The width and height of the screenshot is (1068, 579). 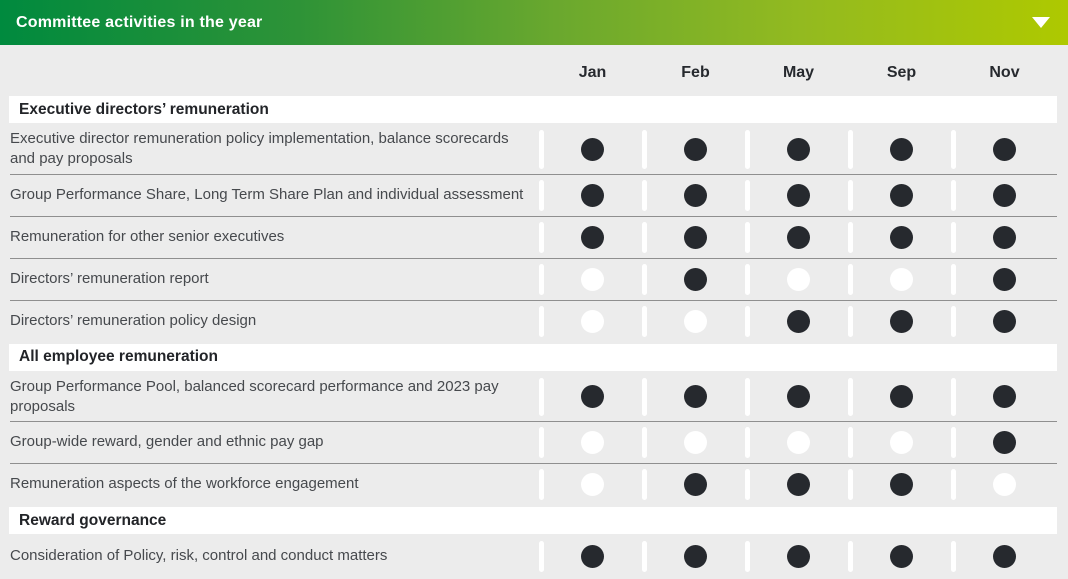 What do you see at coordinates (534, 237) in the screenshot?
I see `table-row: Remuneration for other senior executives` at bounding box center [534, 237].